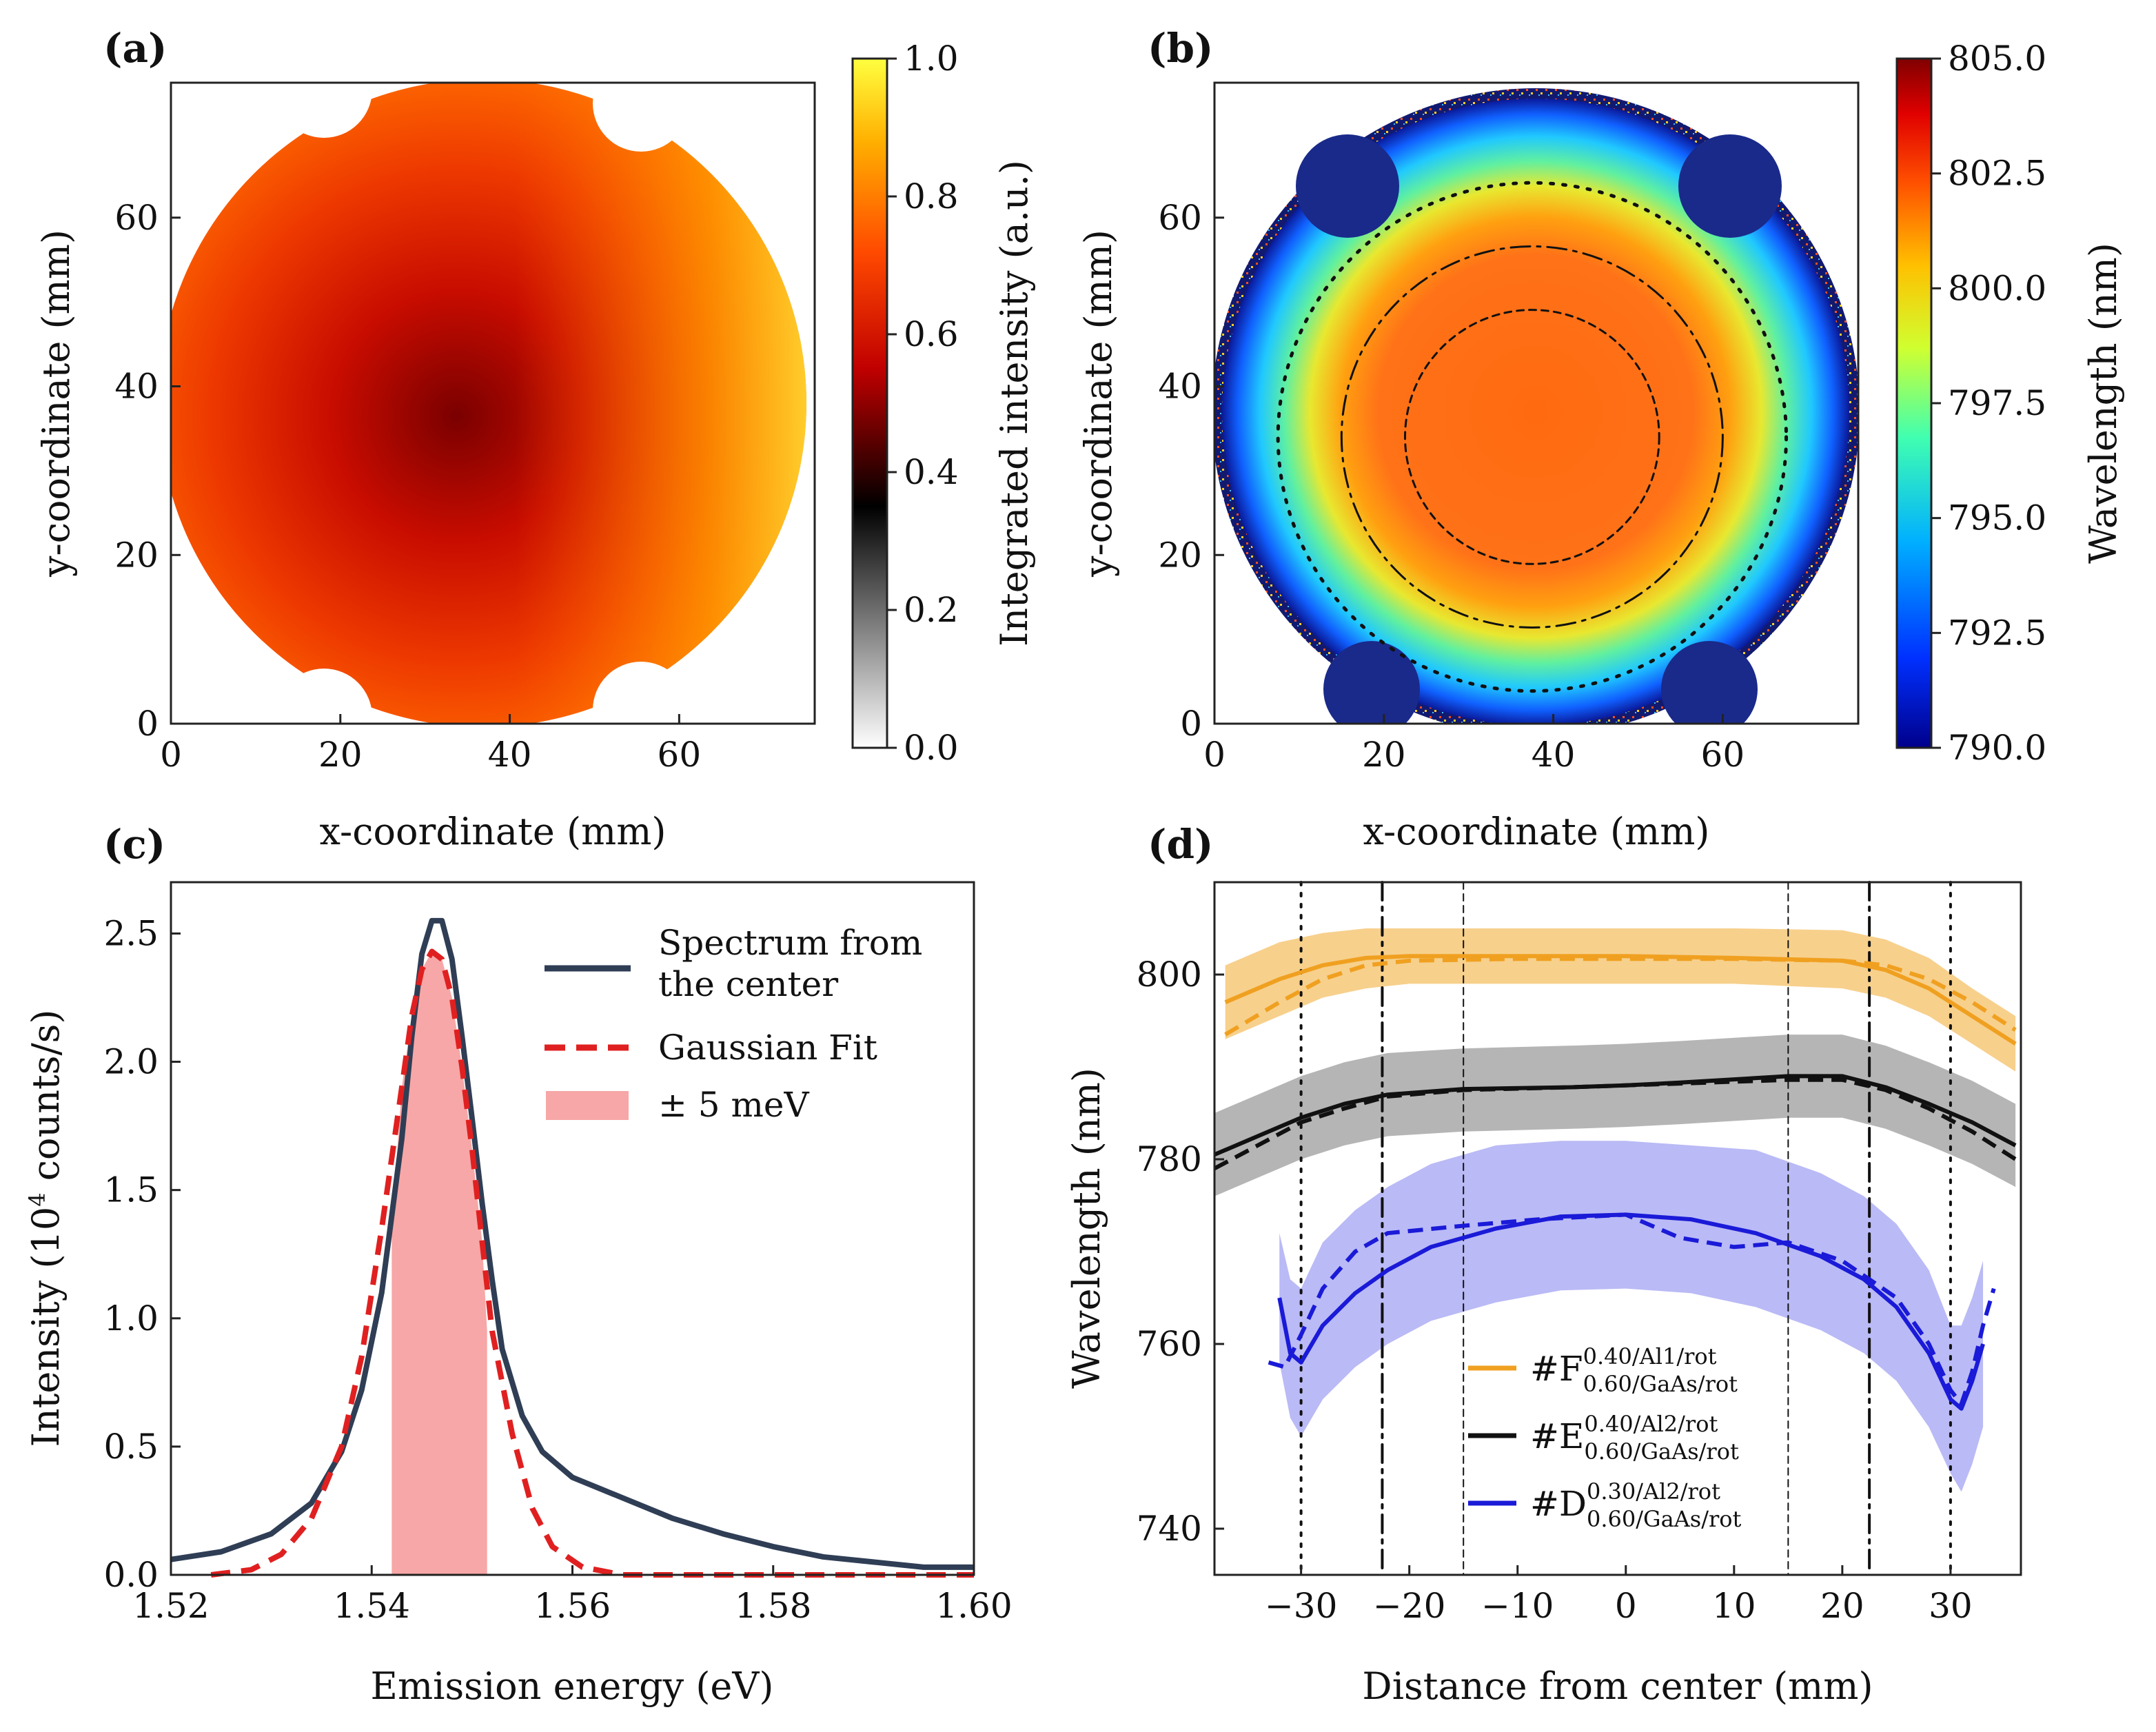  Describe the element at coordinates (931, 748) in the screenshot. I see `colorbar-tick-label: 0.0` at that location.